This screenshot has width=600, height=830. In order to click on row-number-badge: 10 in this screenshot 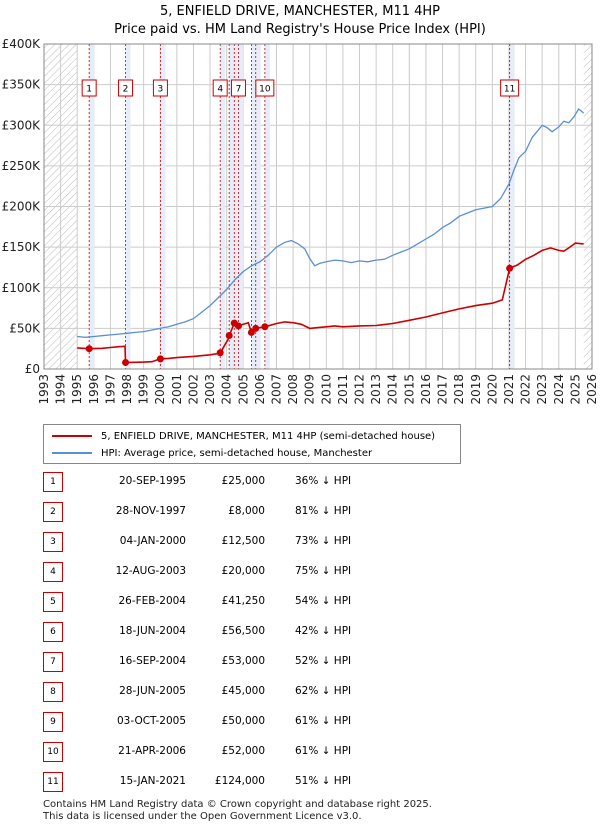, I will do `click(53, 752)`.